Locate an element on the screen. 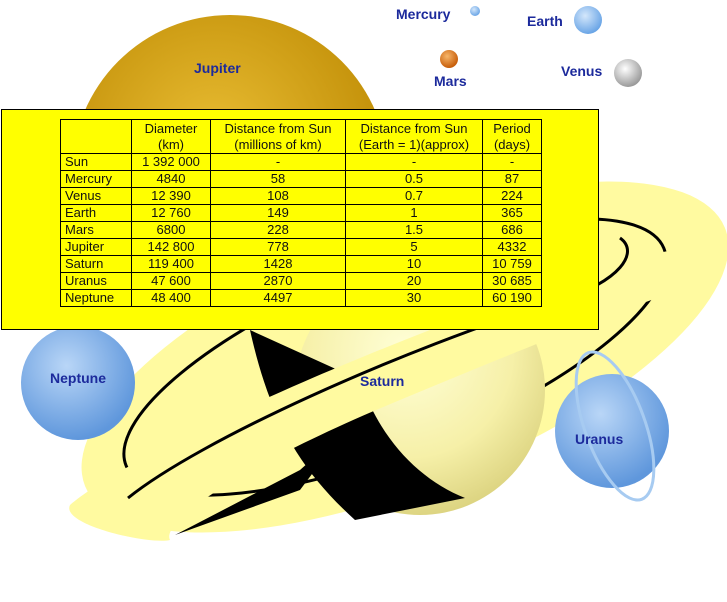 The height and width of the screenshot is (602, 727). table-row: Earth 12 760 149 1 365 is located at coordinates (301, 213).